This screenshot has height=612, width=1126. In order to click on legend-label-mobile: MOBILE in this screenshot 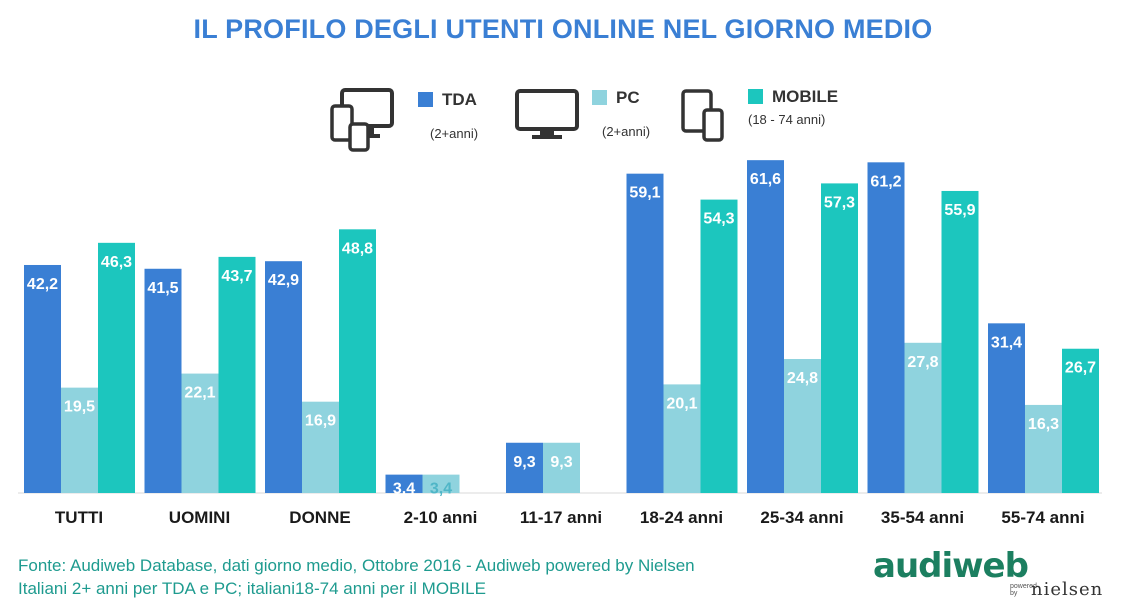, I will do `click(805, 96)`.